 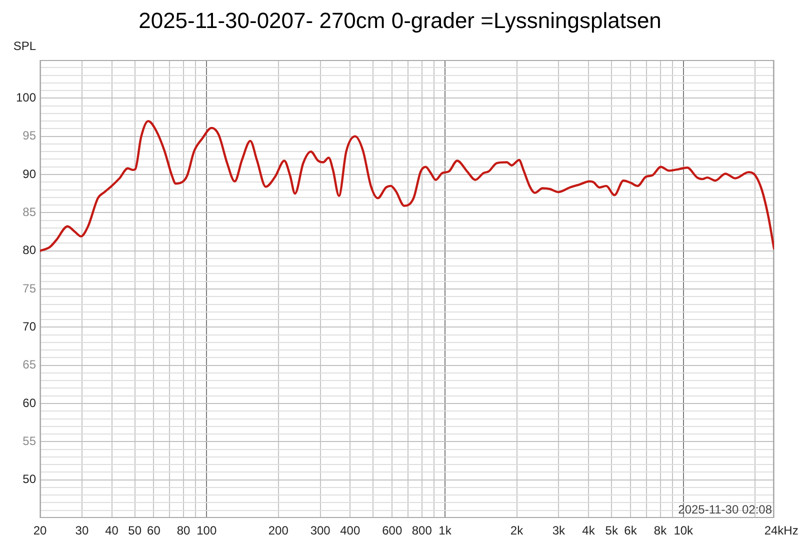 I want to click on x-tick-label: 6k, so click(x=631, y=531).